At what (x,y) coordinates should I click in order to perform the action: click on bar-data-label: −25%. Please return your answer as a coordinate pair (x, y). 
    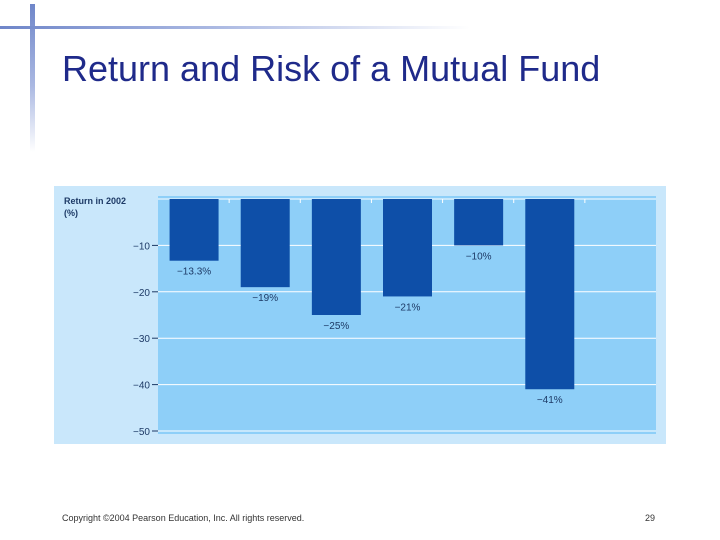
    Looking at the image, I should click on (336, 326).